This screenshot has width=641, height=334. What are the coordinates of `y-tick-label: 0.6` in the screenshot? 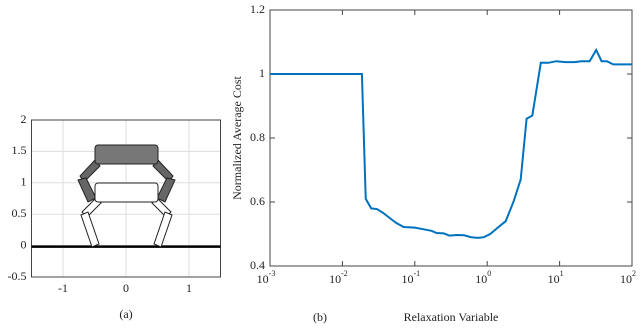 It's located at (257, 201).